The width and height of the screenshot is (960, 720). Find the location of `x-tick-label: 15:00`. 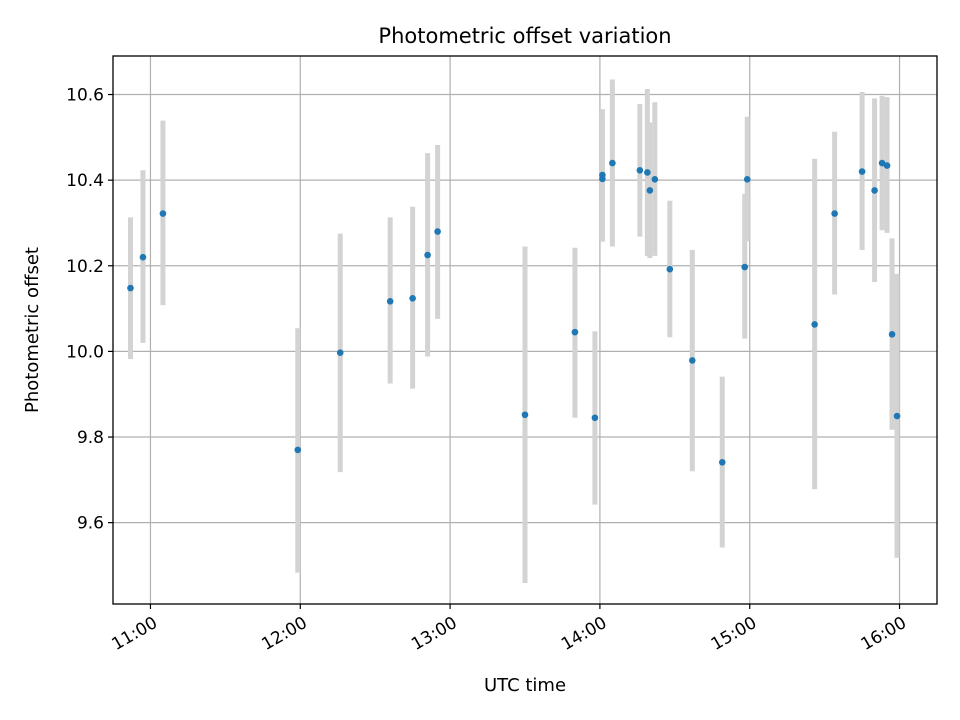

x-tick-label: 15:00 is located at coordinates (734, 634).